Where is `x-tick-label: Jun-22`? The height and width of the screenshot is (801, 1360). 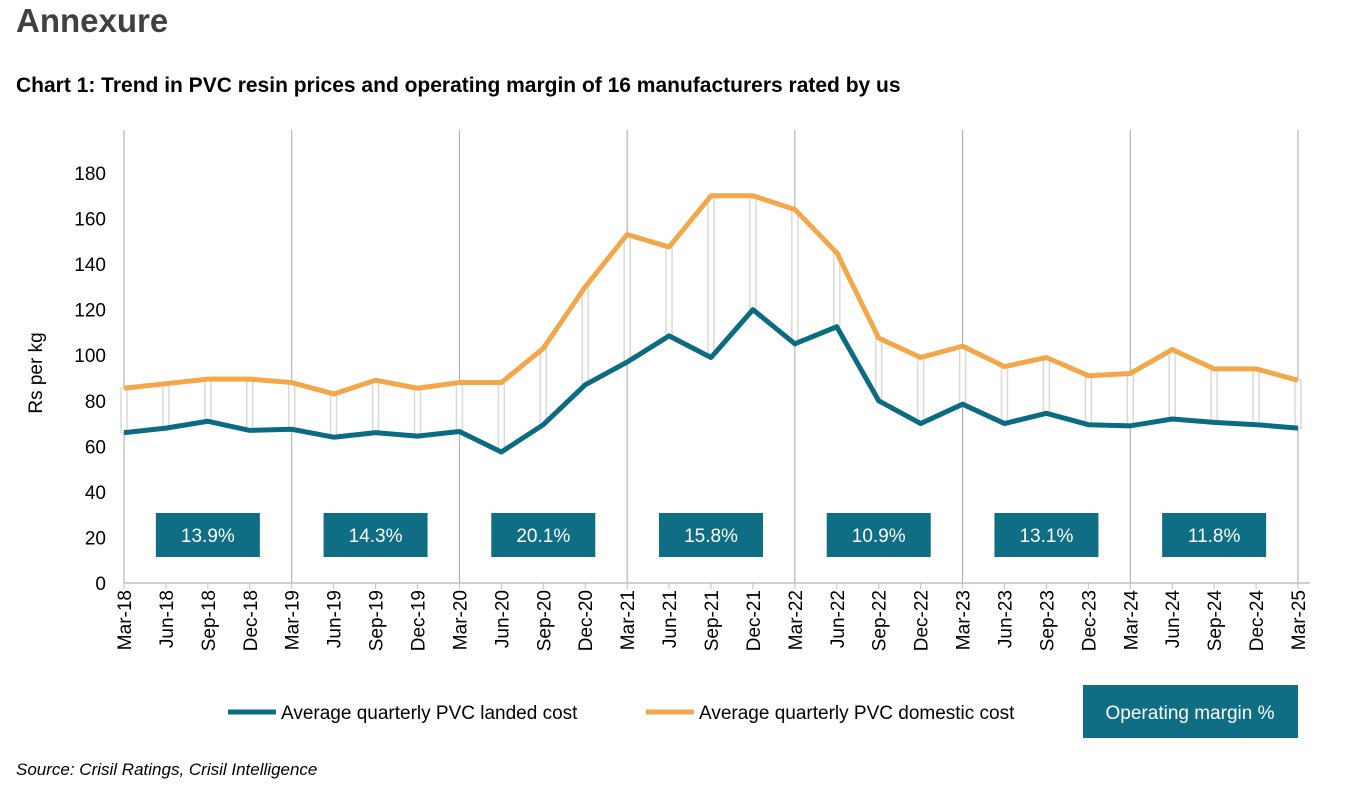
x-tick-label: Jun-22 is located at coordinates (838, 619).